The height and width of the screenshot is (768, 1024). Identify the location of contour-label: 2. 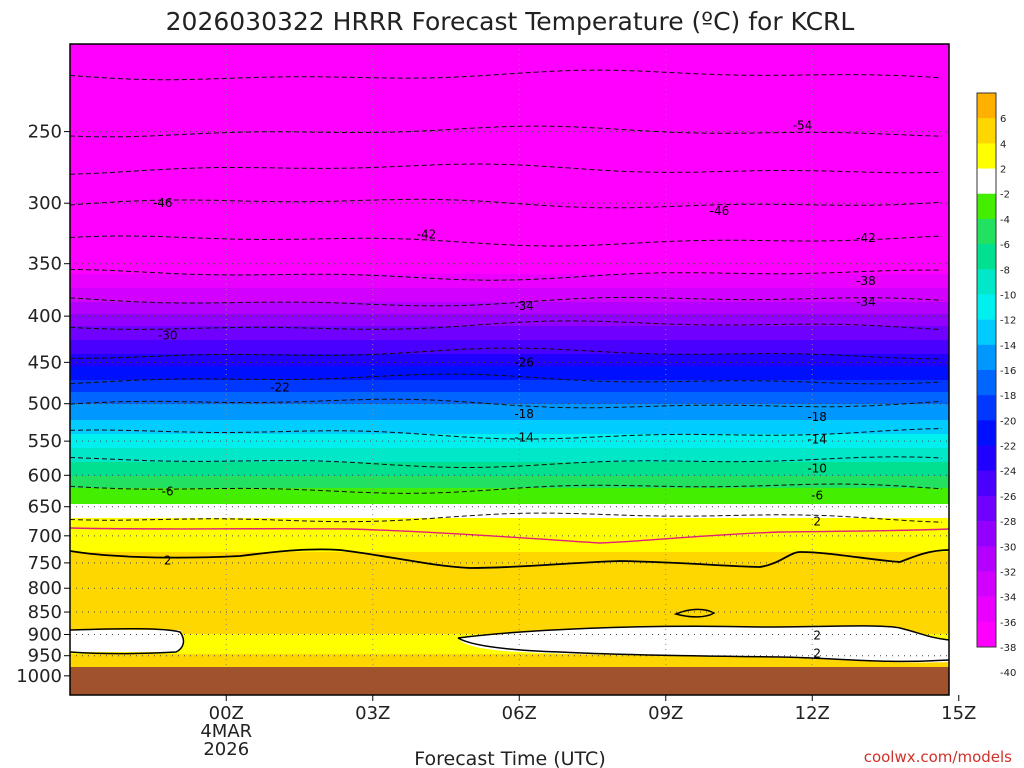
(817, 654).